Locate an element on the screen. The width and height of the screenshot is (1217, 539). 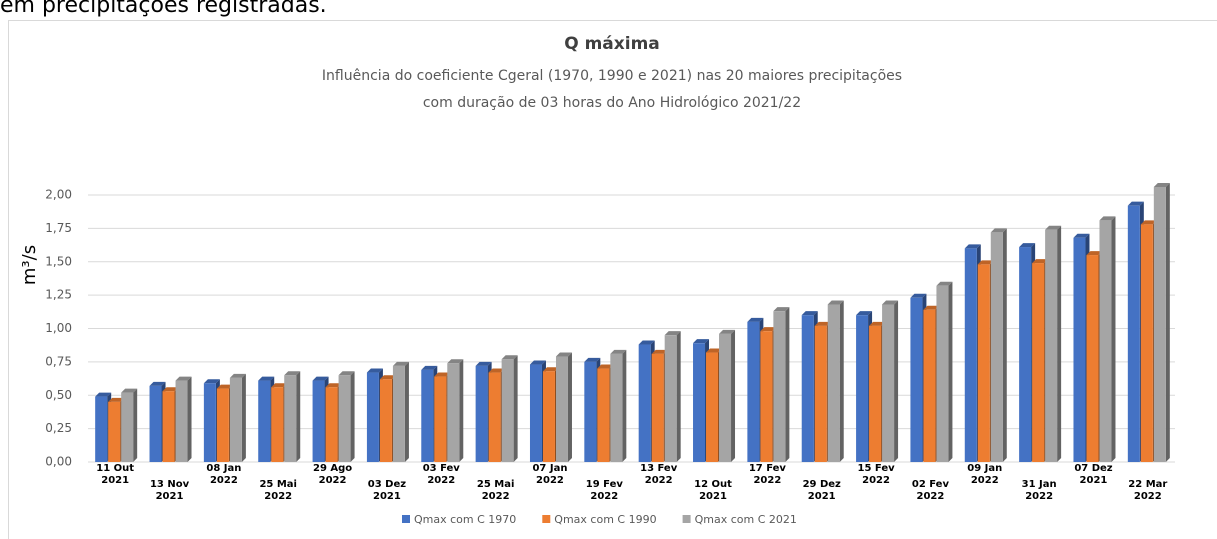
x-tick-label: 29 Ago 2022 is located at coordinates (332, 474).